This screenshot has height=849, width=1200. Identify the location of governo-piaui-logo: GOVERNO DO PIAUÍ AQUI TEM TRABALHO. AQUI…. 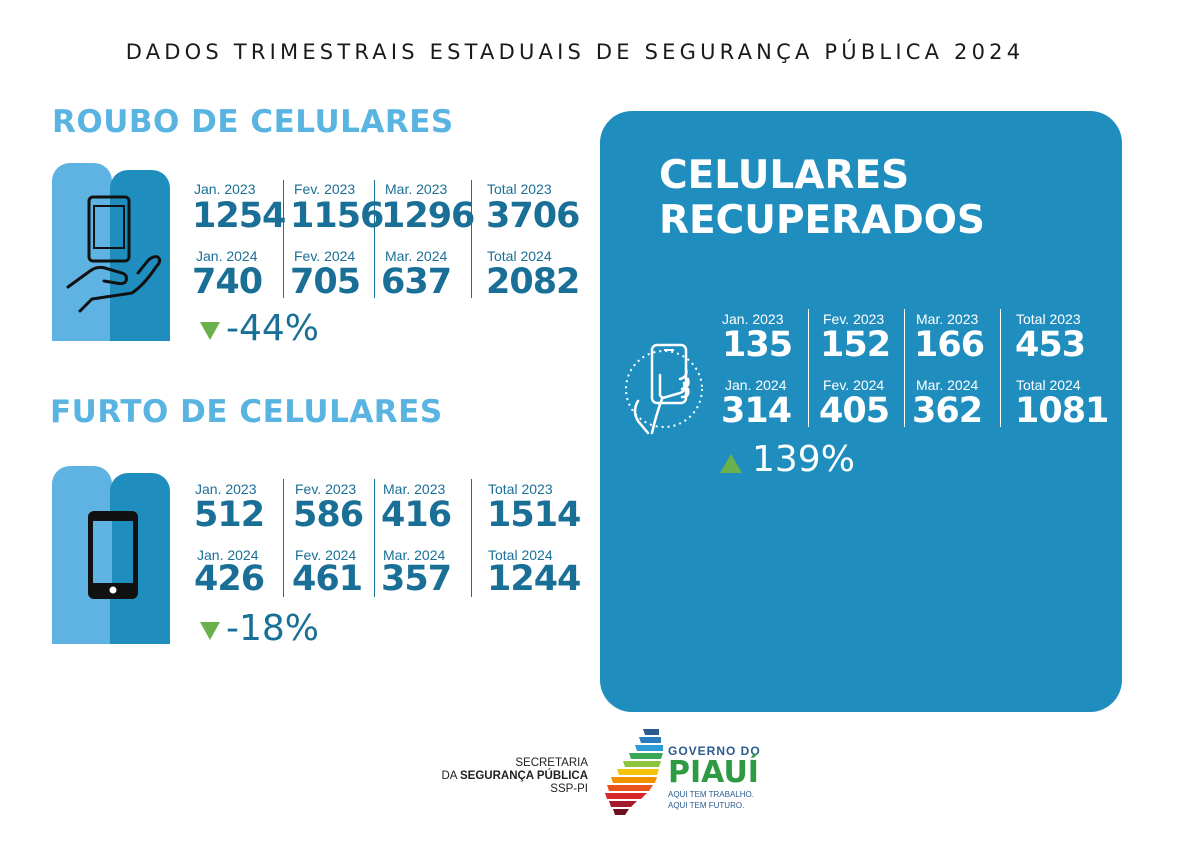
(714, 777).